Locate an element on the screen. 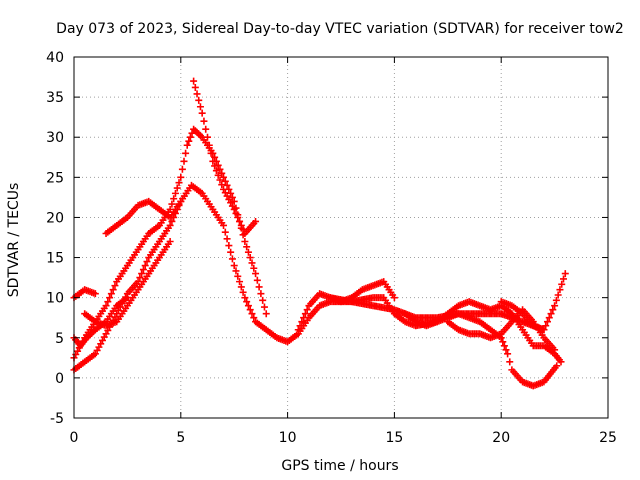 The image size is (640, 480). y-tick-label: 10 is located at coordinates (55, 299).